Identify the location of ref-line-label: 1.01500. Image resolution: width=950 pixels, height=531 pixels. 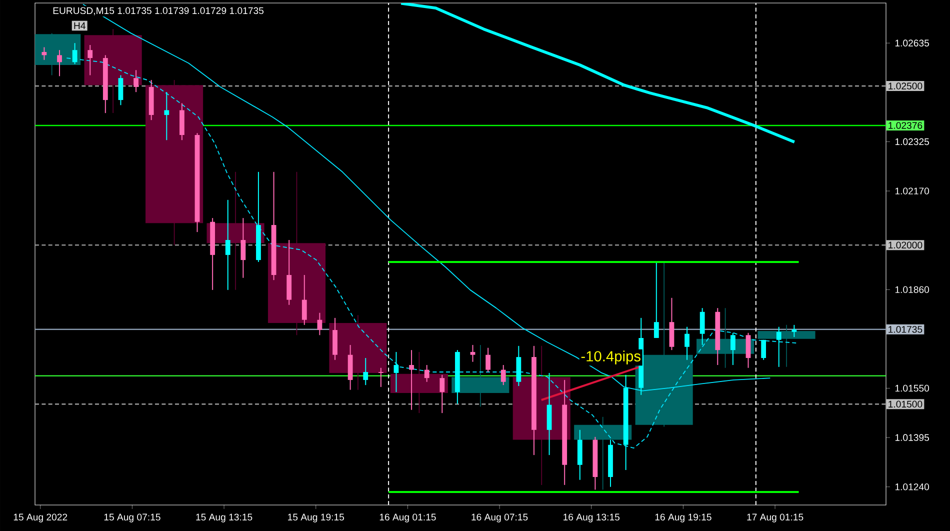
(905, 404).